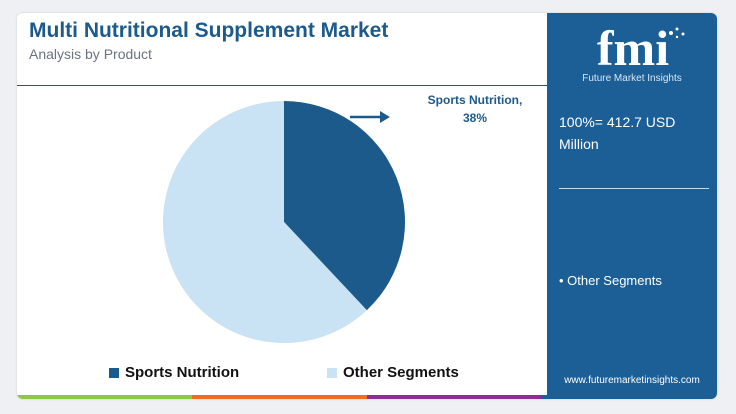 Image resolution: width=736 pixels, height=414 pixels. Describe the element at coordinates (182, 372) in the screenshot. I see `legend-label: Sports Nutrition` at that location.